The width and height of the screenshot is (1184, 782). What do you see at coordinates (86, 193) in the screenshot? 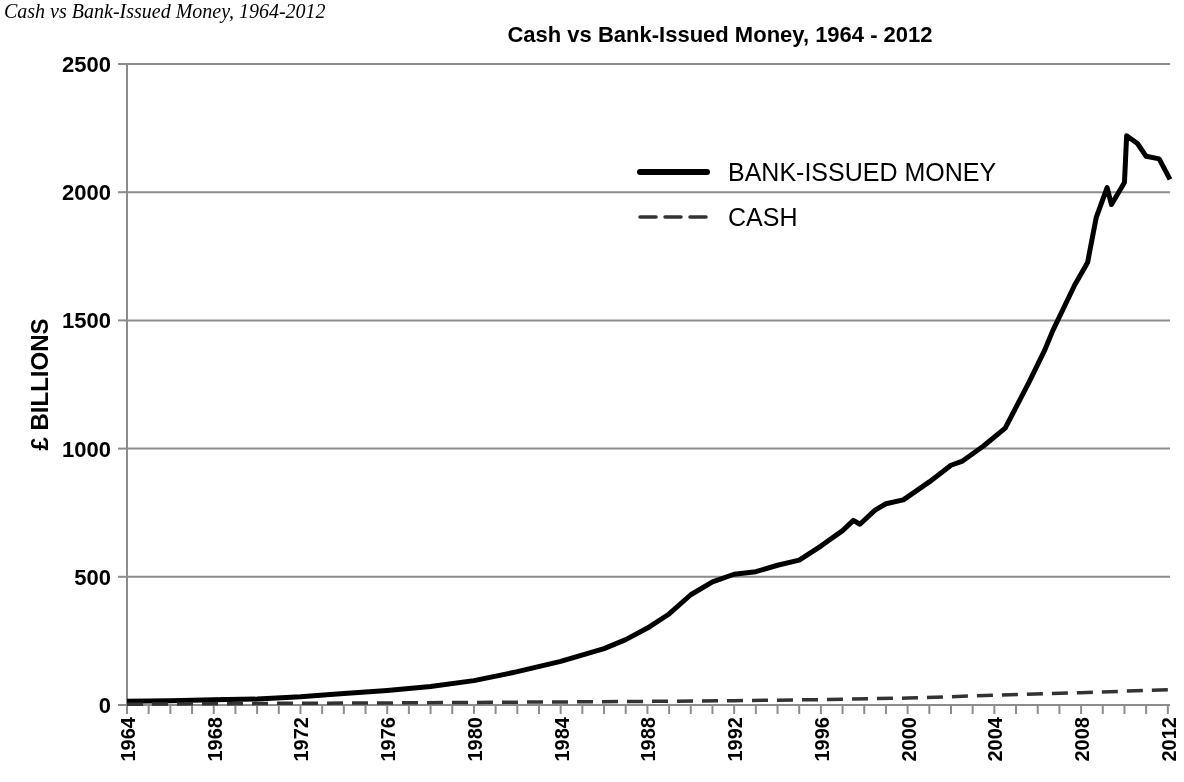
I see `y-tick-label: 2000` at bounding box center [86, 193].